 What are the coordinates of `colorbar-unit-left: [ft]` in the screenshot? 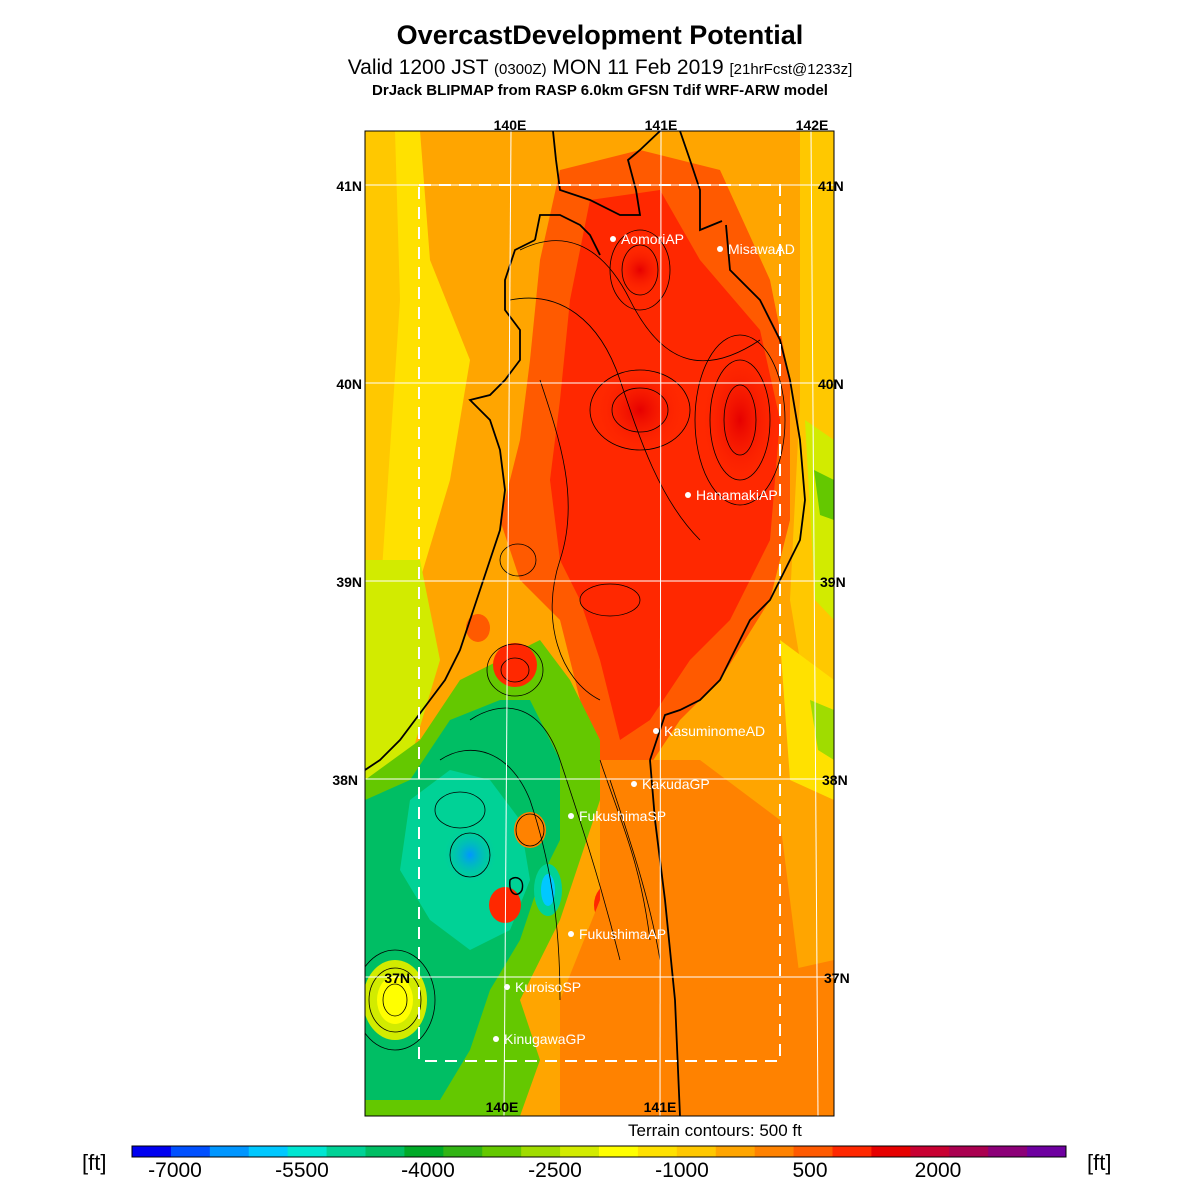 It's located at (94, 1162).